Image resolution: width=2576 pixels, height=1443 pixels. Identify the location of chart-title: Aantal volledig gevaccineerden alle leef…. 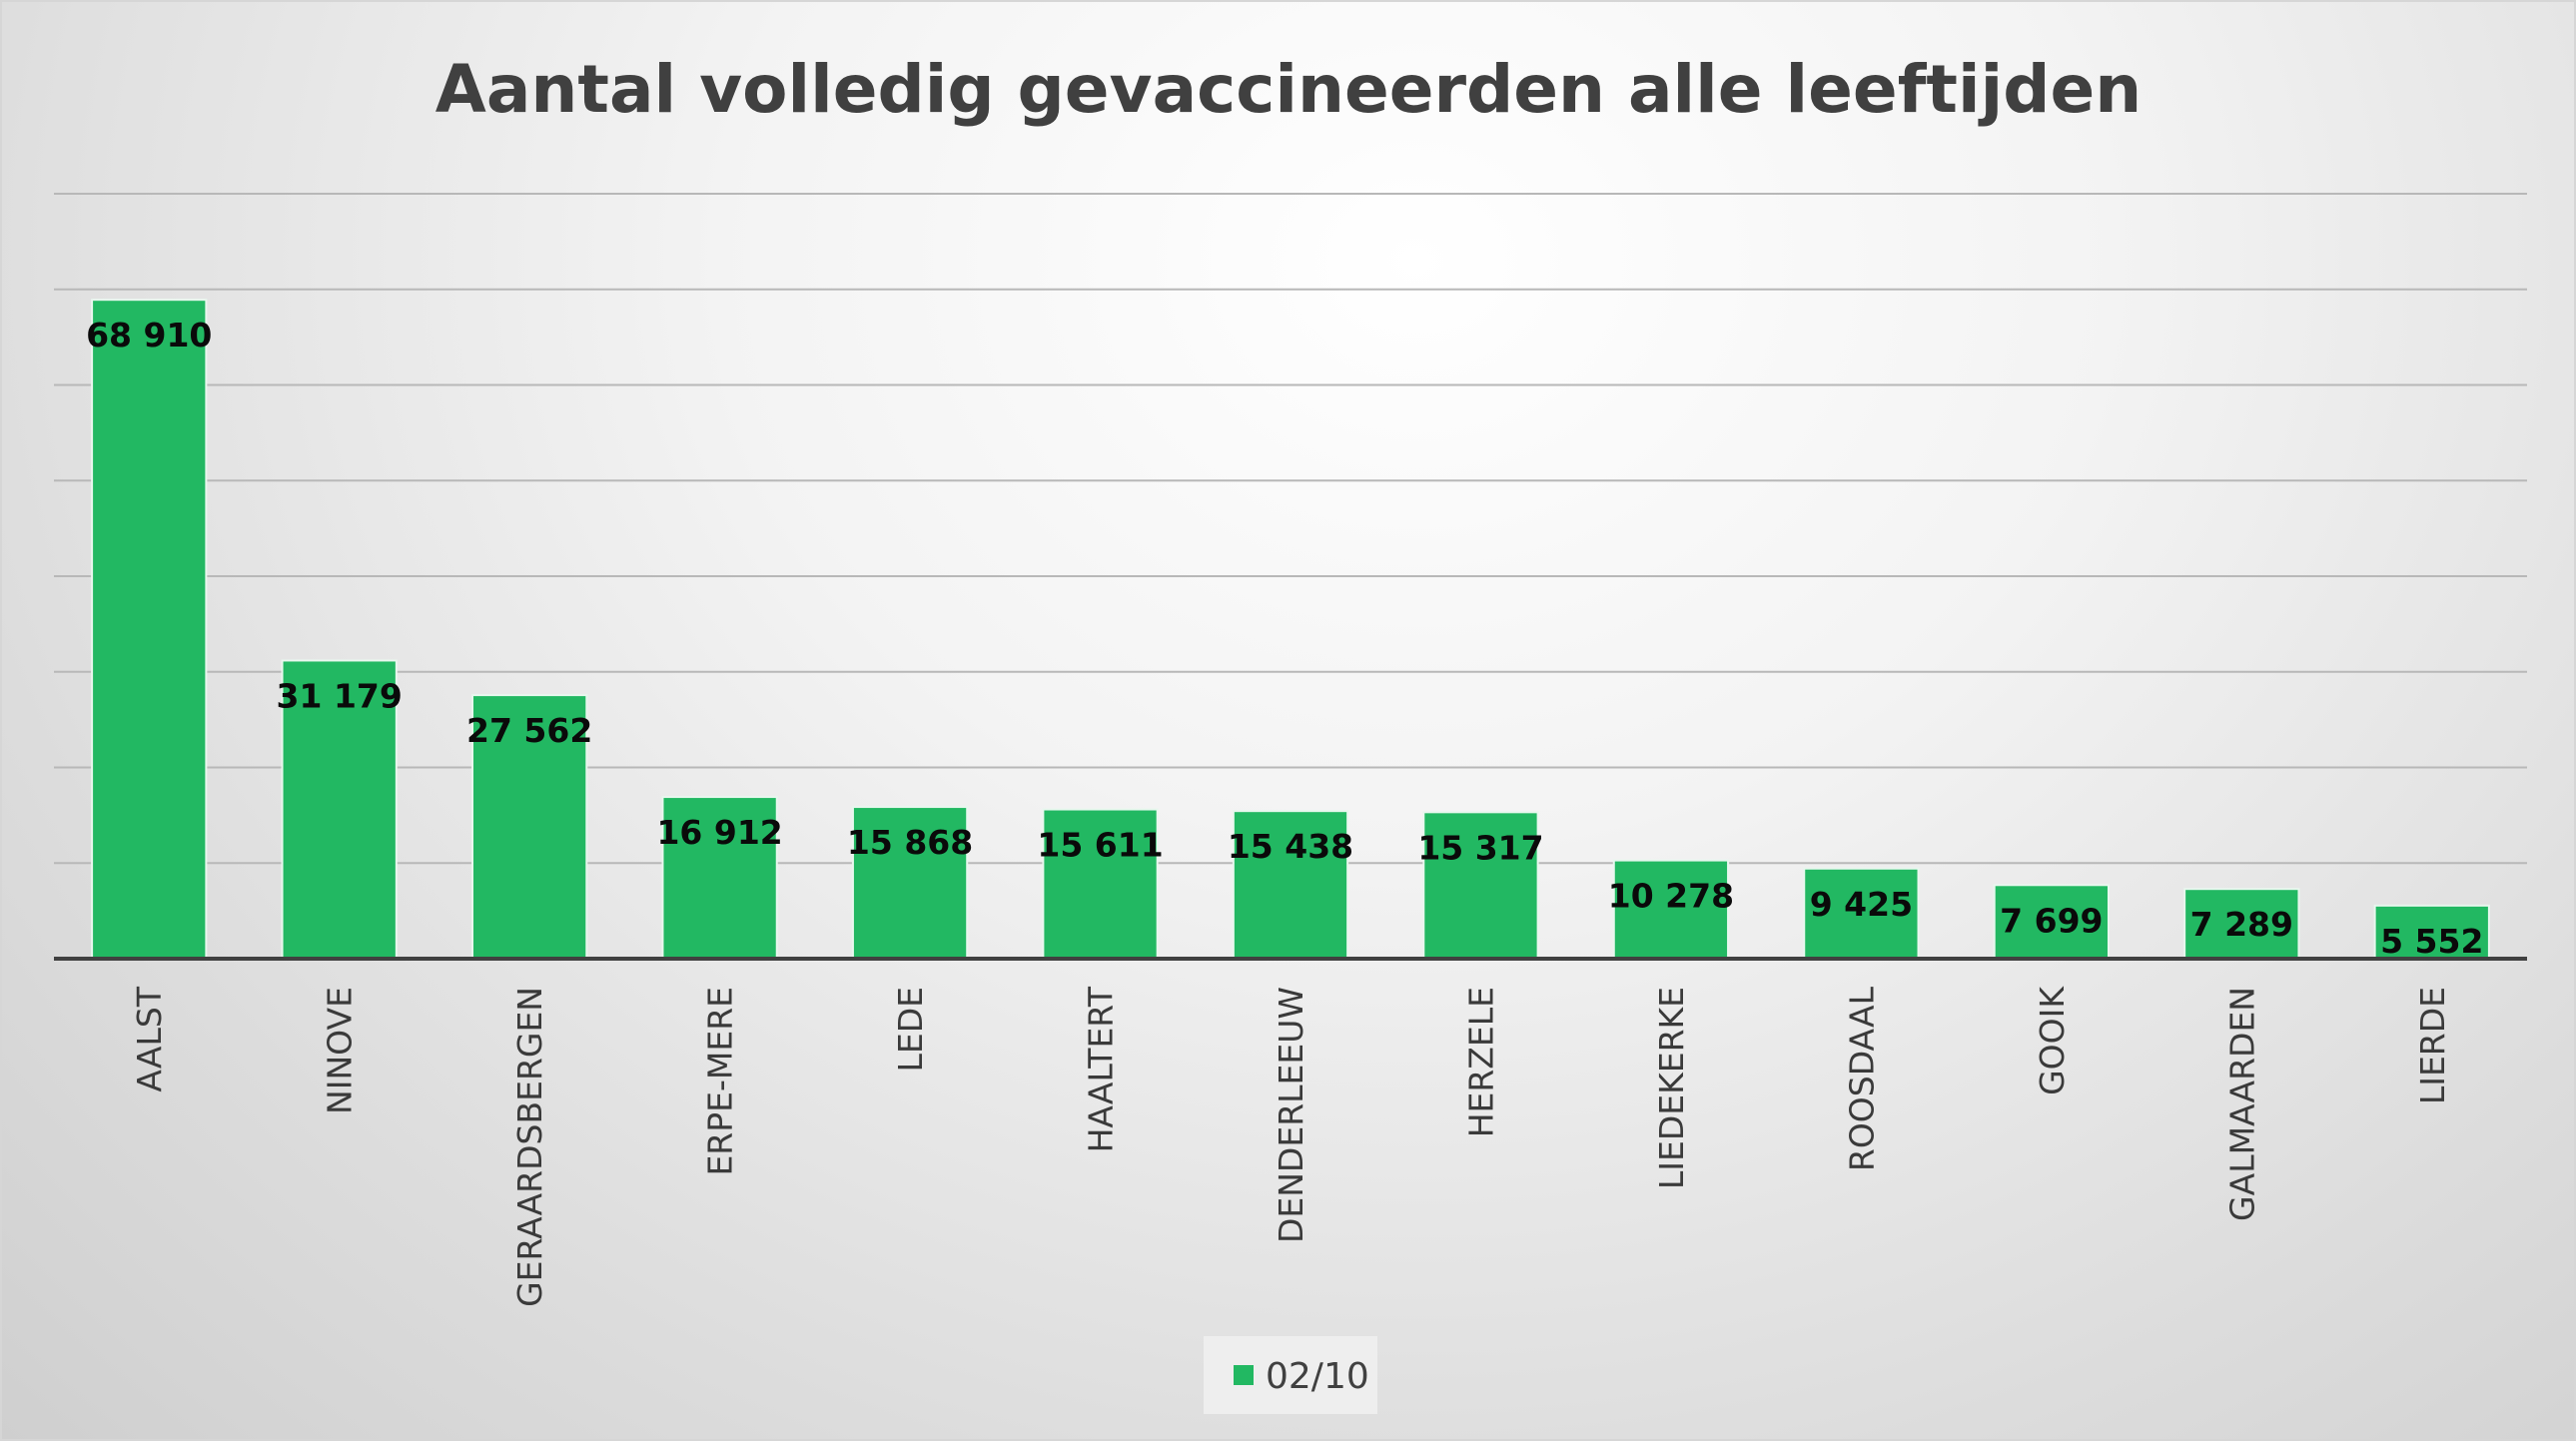
(1289, 89).